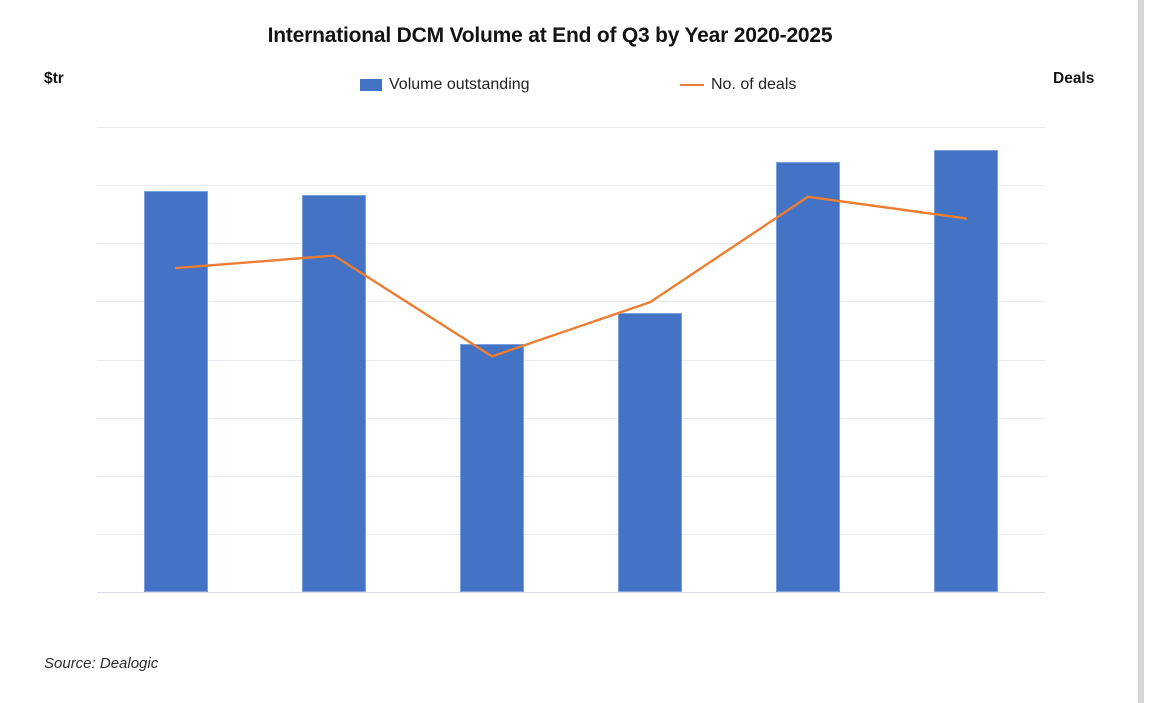 The height and width of the screenshot is (703, 1150). Describe the element at coordinates (371, 85) in the screenshot. I see `legend-bar-swatch-icon` at that location.